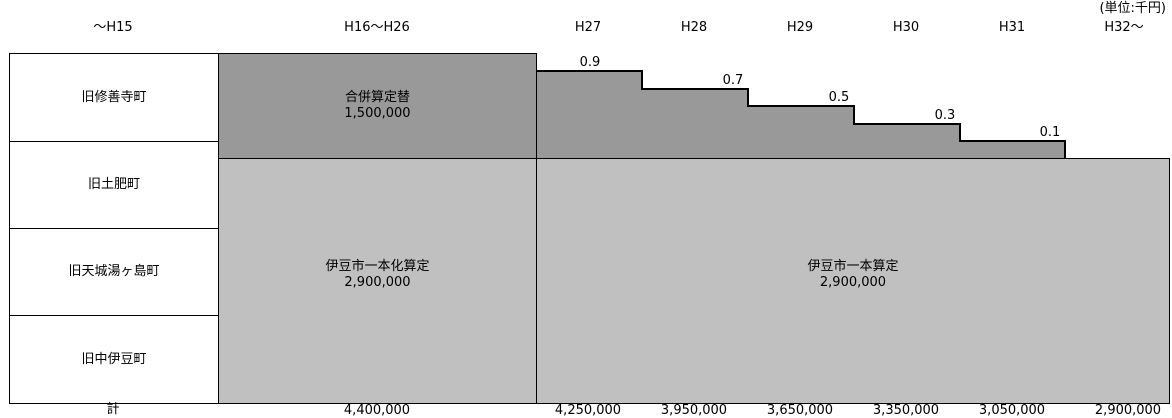 This screenshot has width=1172, height=418. I want to click on total-h16-h26: 4,400,000, so click(377, 410).